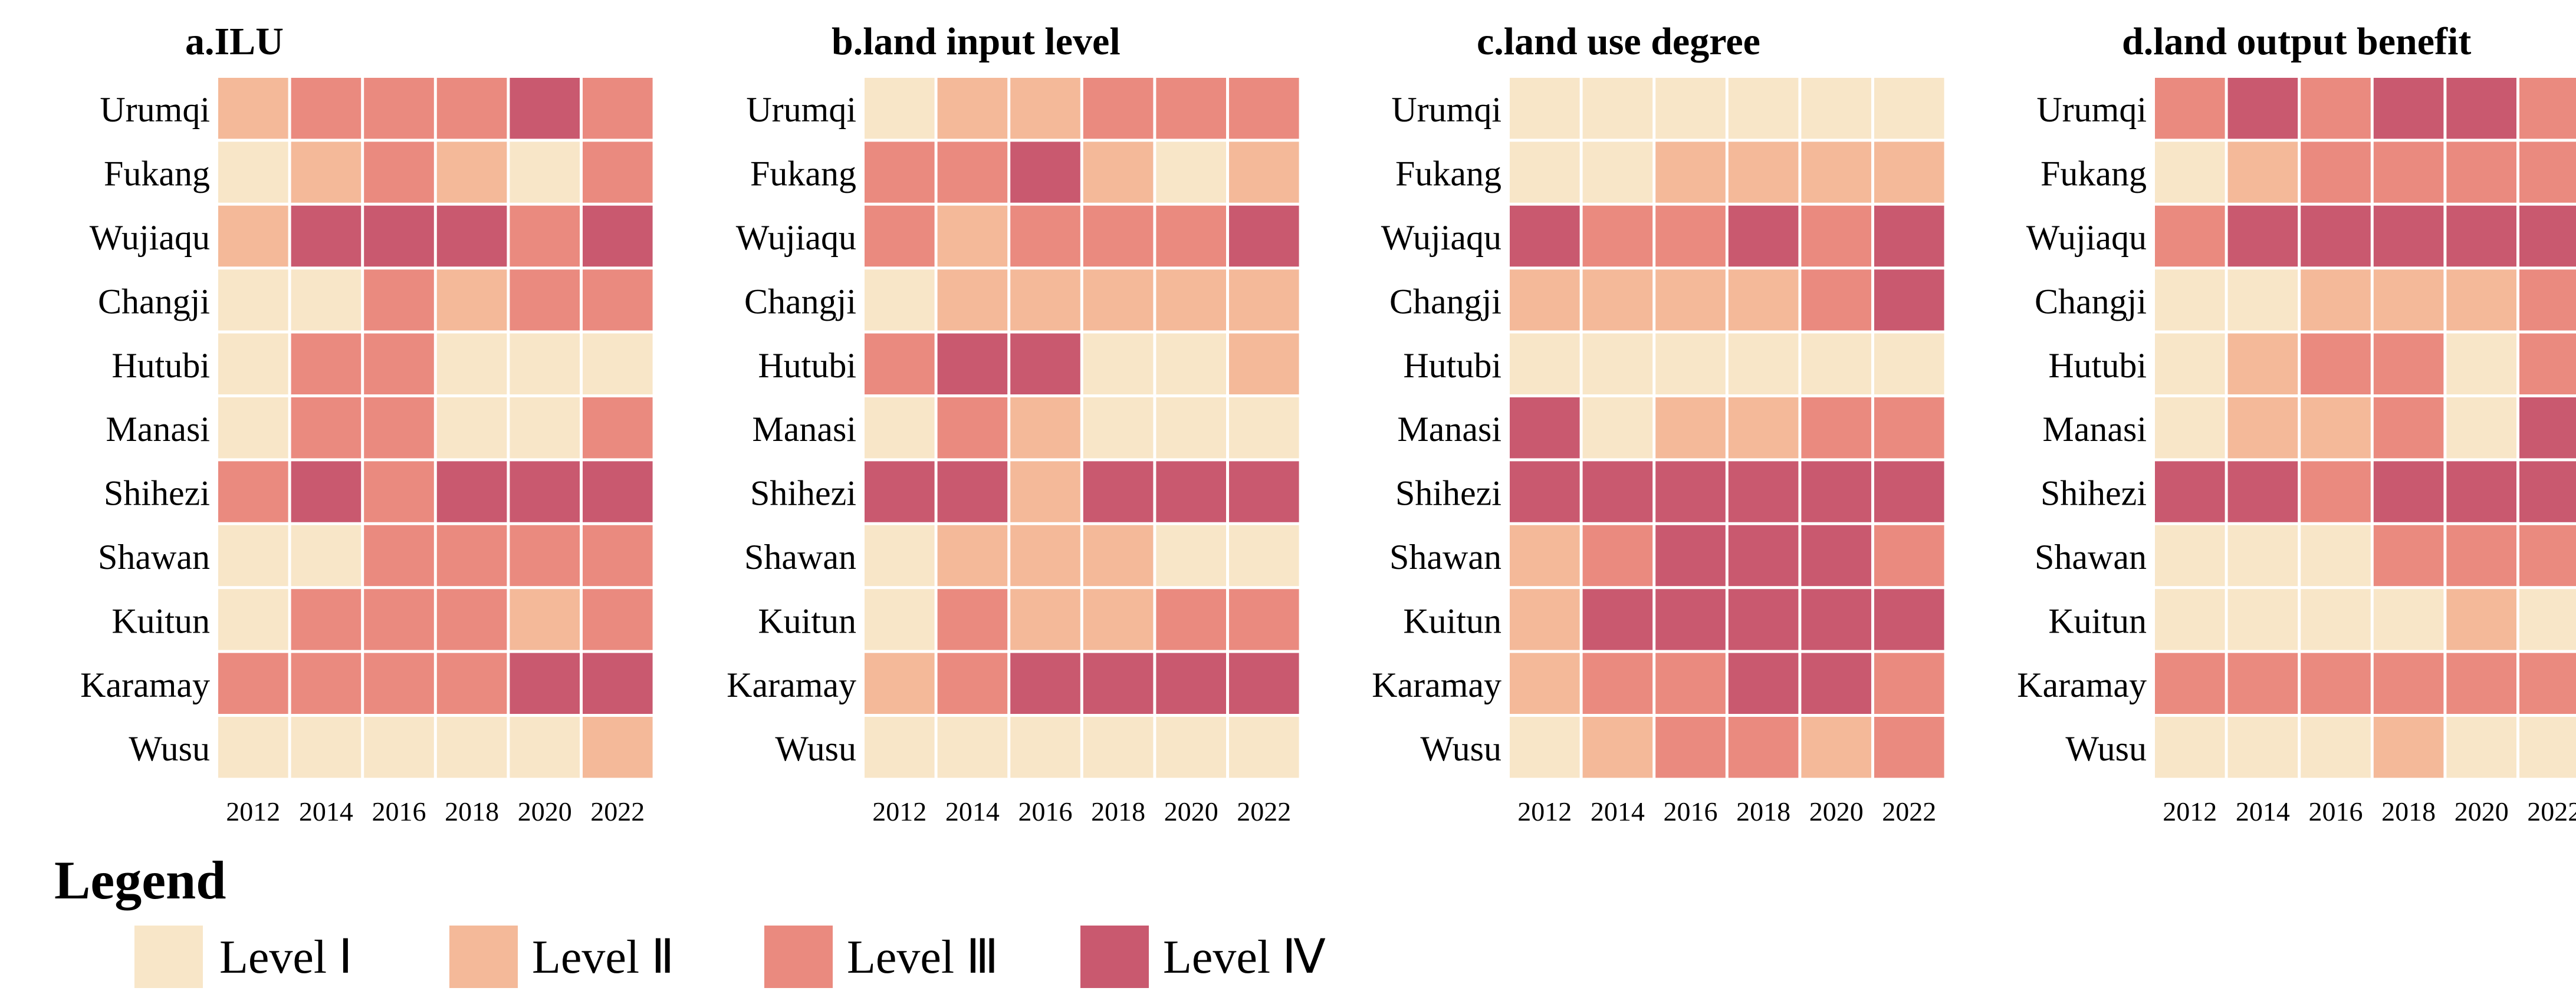 This screenshot has height=1001, width=2576. What do you see at coordinates (1618, 811) in the screenshot?
I see `x-tick-label: 2014` at bounding box center [1618, 811].